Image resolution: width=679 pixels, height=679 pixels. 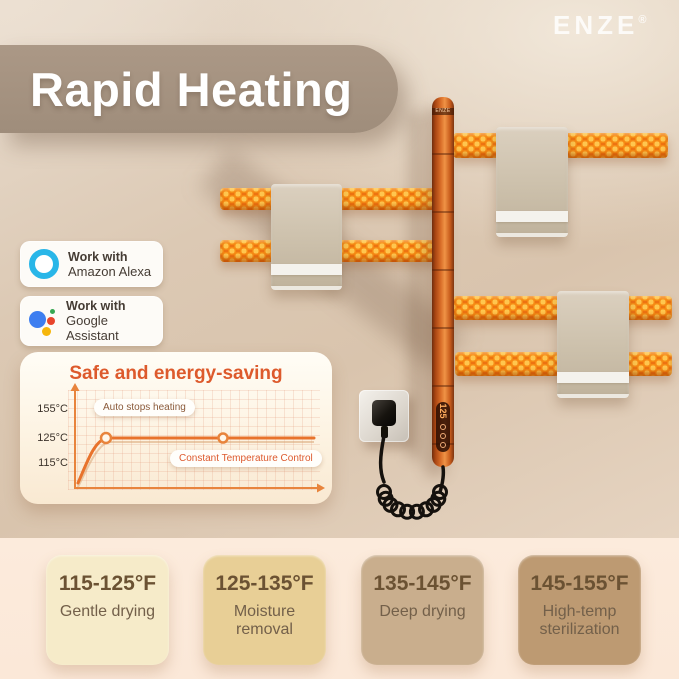 What do you see at coordinates (306, 237) in the screenshot?
I see `towel-left` at bounding box center [306, 237].